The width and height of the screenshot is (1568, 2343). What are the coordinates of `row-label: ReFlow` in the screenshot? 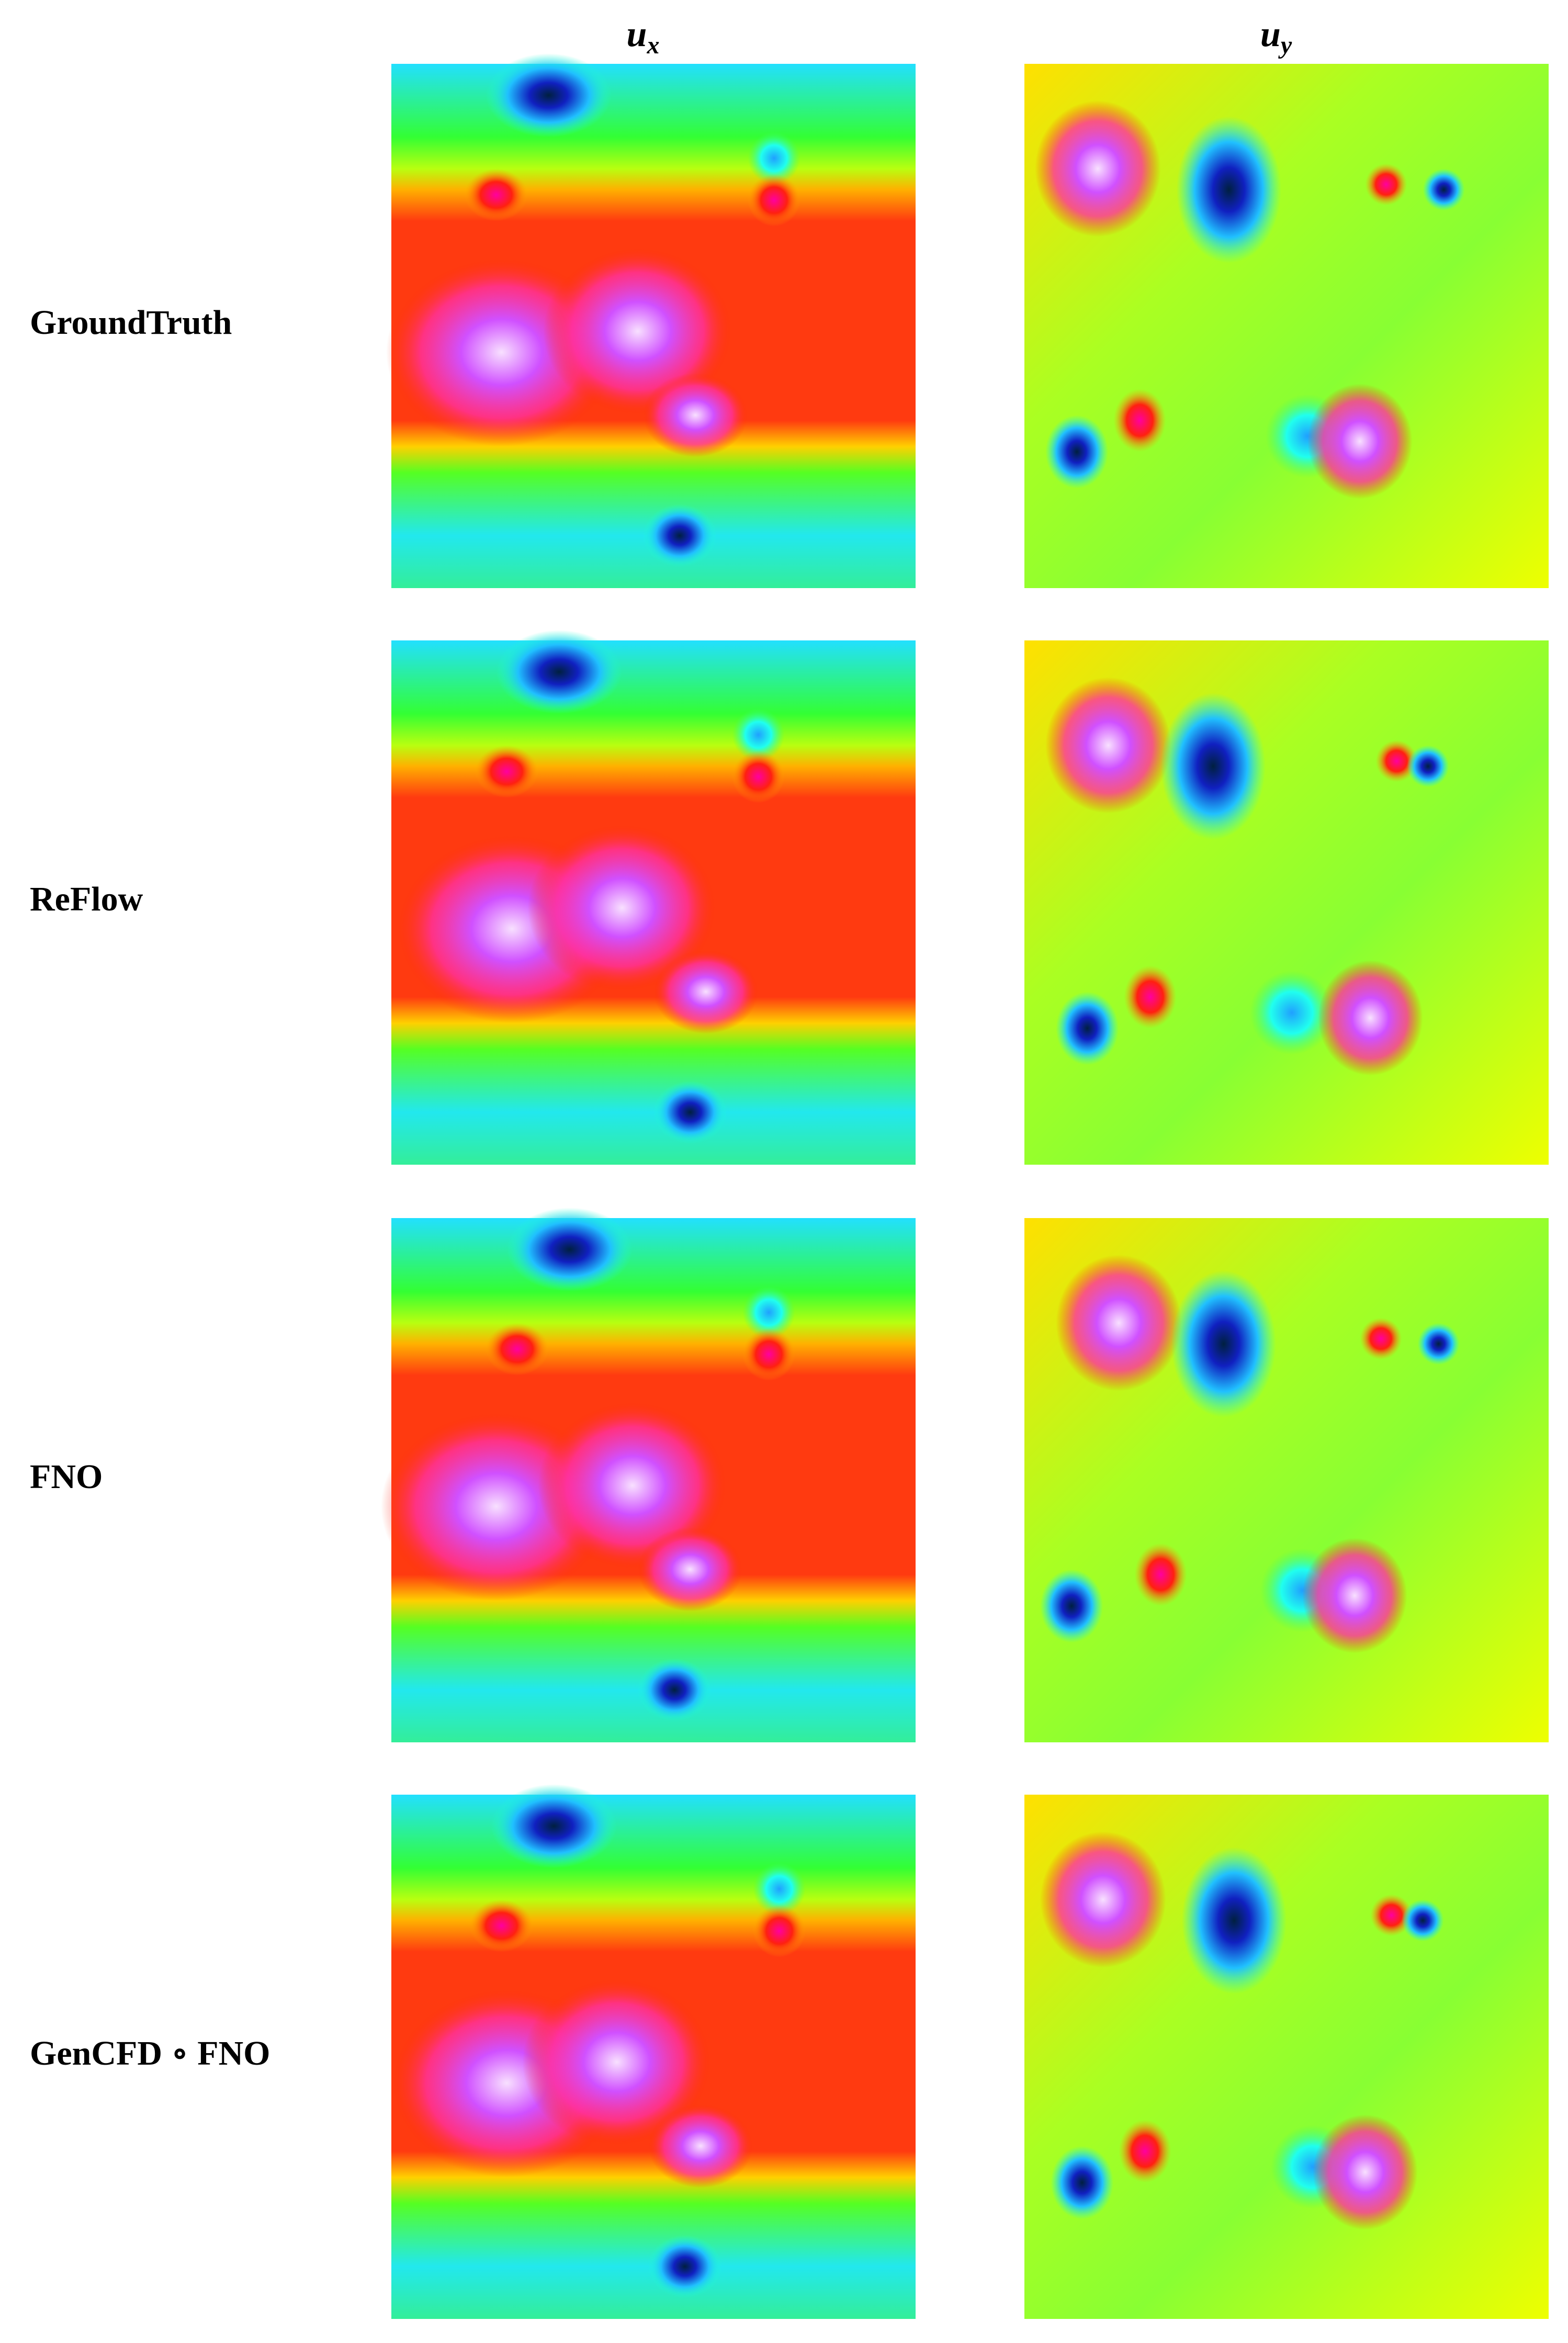 It's located at (86, 899).